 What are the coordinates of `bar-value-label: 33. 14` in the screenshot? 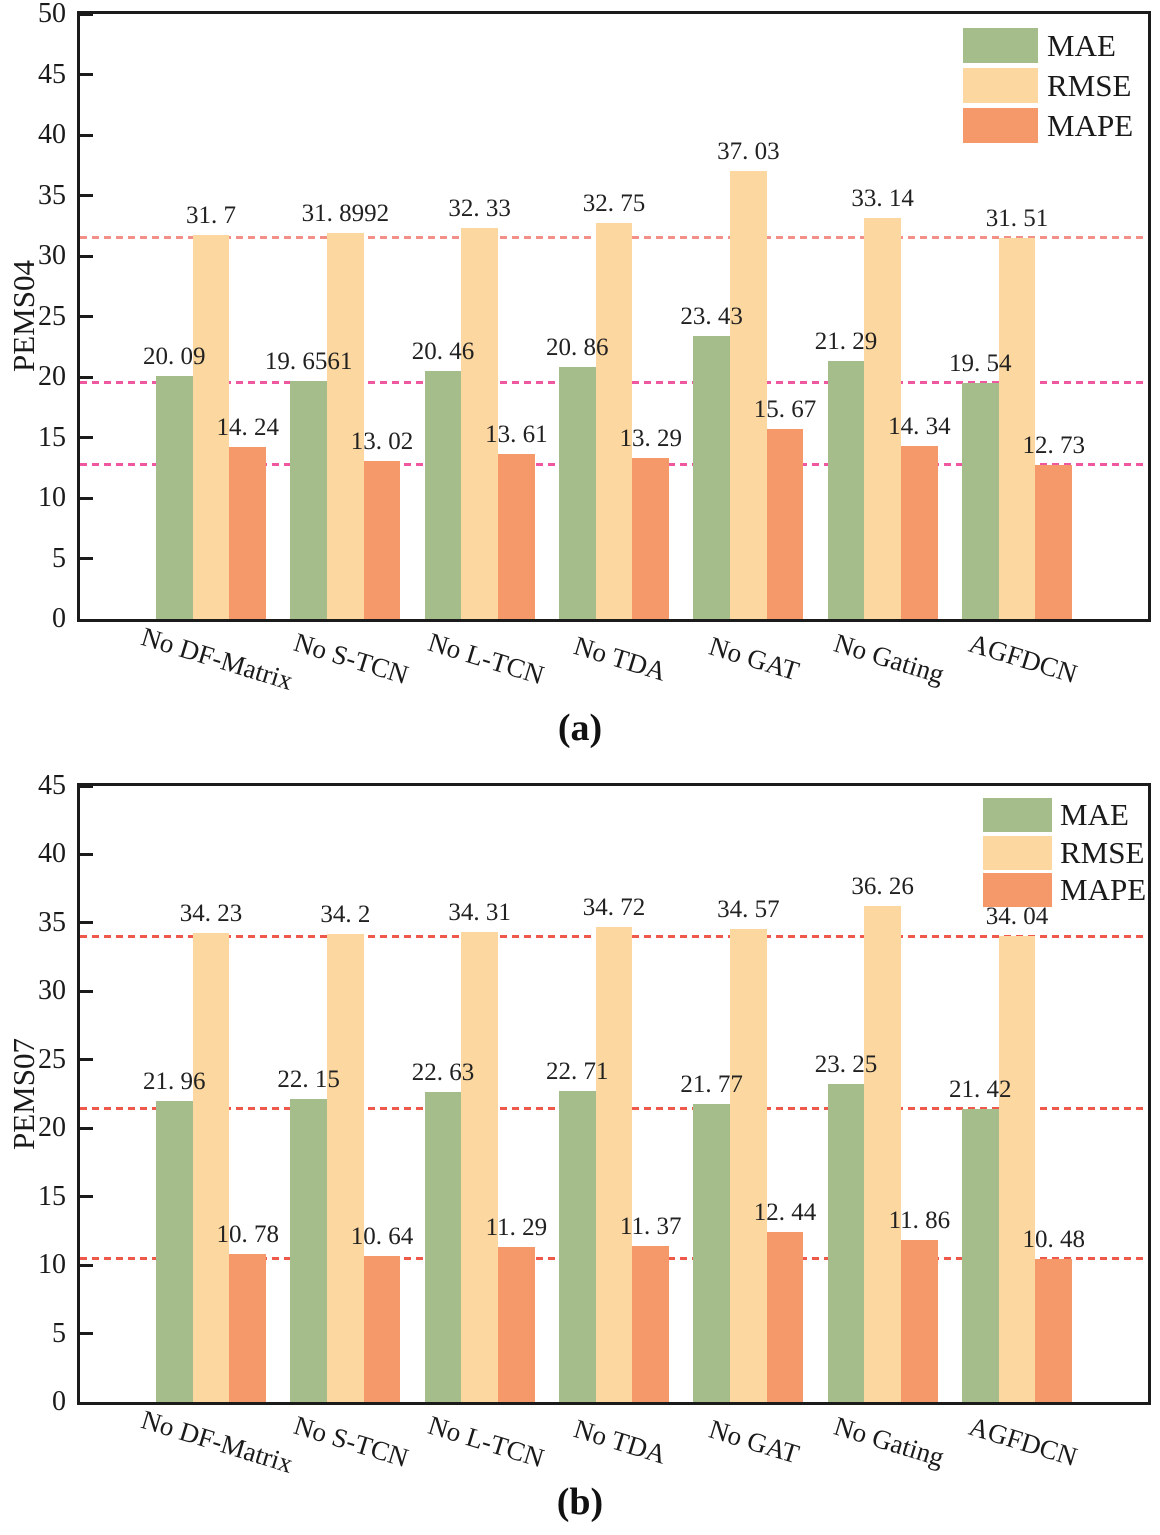 It's located at (882, 199).